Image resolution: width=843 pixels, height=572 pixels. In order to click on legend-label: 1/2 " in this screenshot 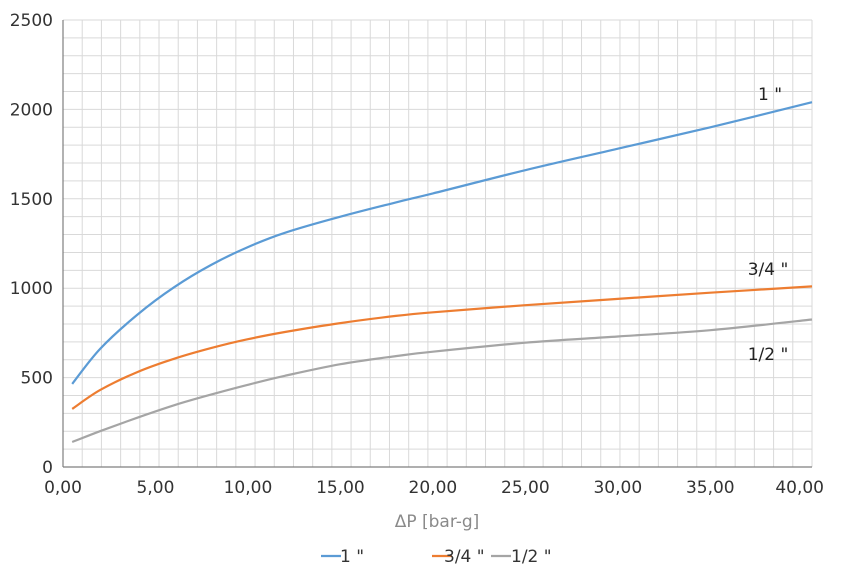, I will do `click(531, 557)`.